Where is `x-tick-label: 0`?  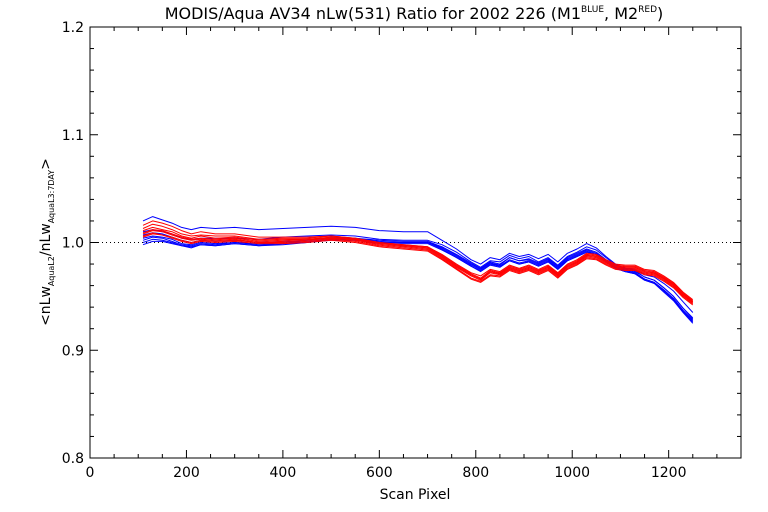
x-tick-label: 0 is located at coordinates (90, 473).